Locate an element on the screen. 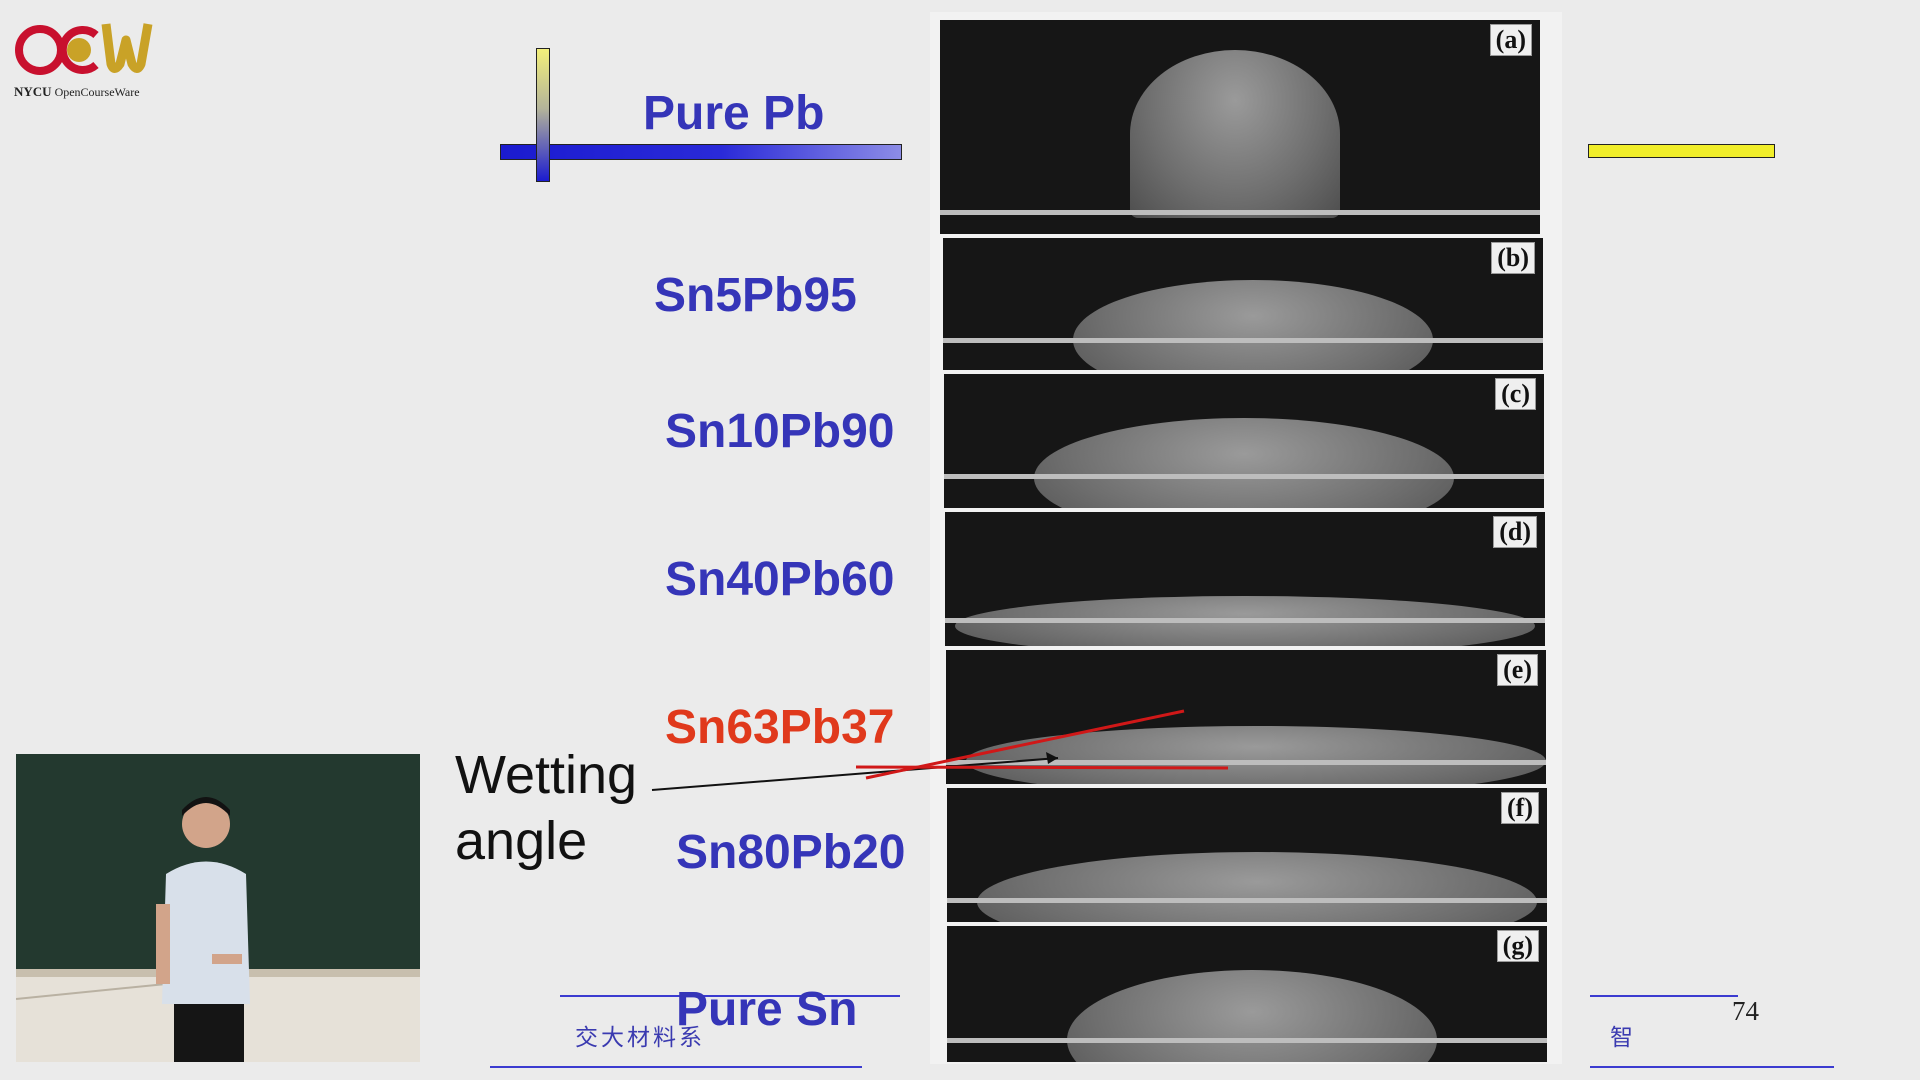  footer-line-top-right is located at coordinates (1664, 996).